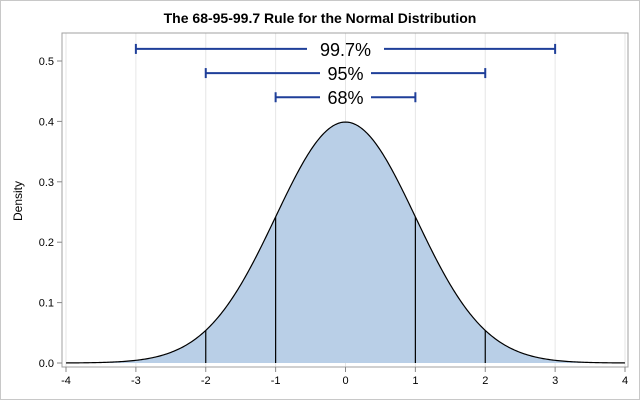  What do you see at coordinates (136, 381) in the screenshot?
I see `x-tick-label: -3` at bounding box center [136, 381].